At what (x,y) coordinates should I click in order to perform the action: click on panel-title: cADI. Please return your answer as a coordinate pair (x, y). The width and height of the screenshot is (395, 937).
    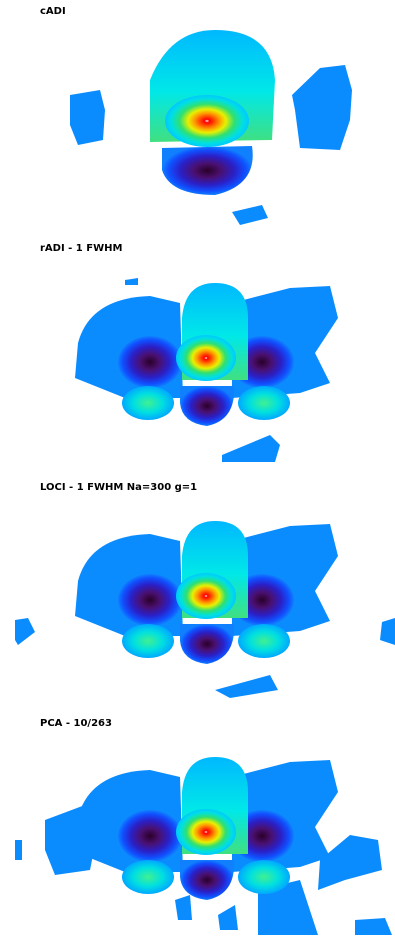
    Looking at the image, I should click on (53, 11).